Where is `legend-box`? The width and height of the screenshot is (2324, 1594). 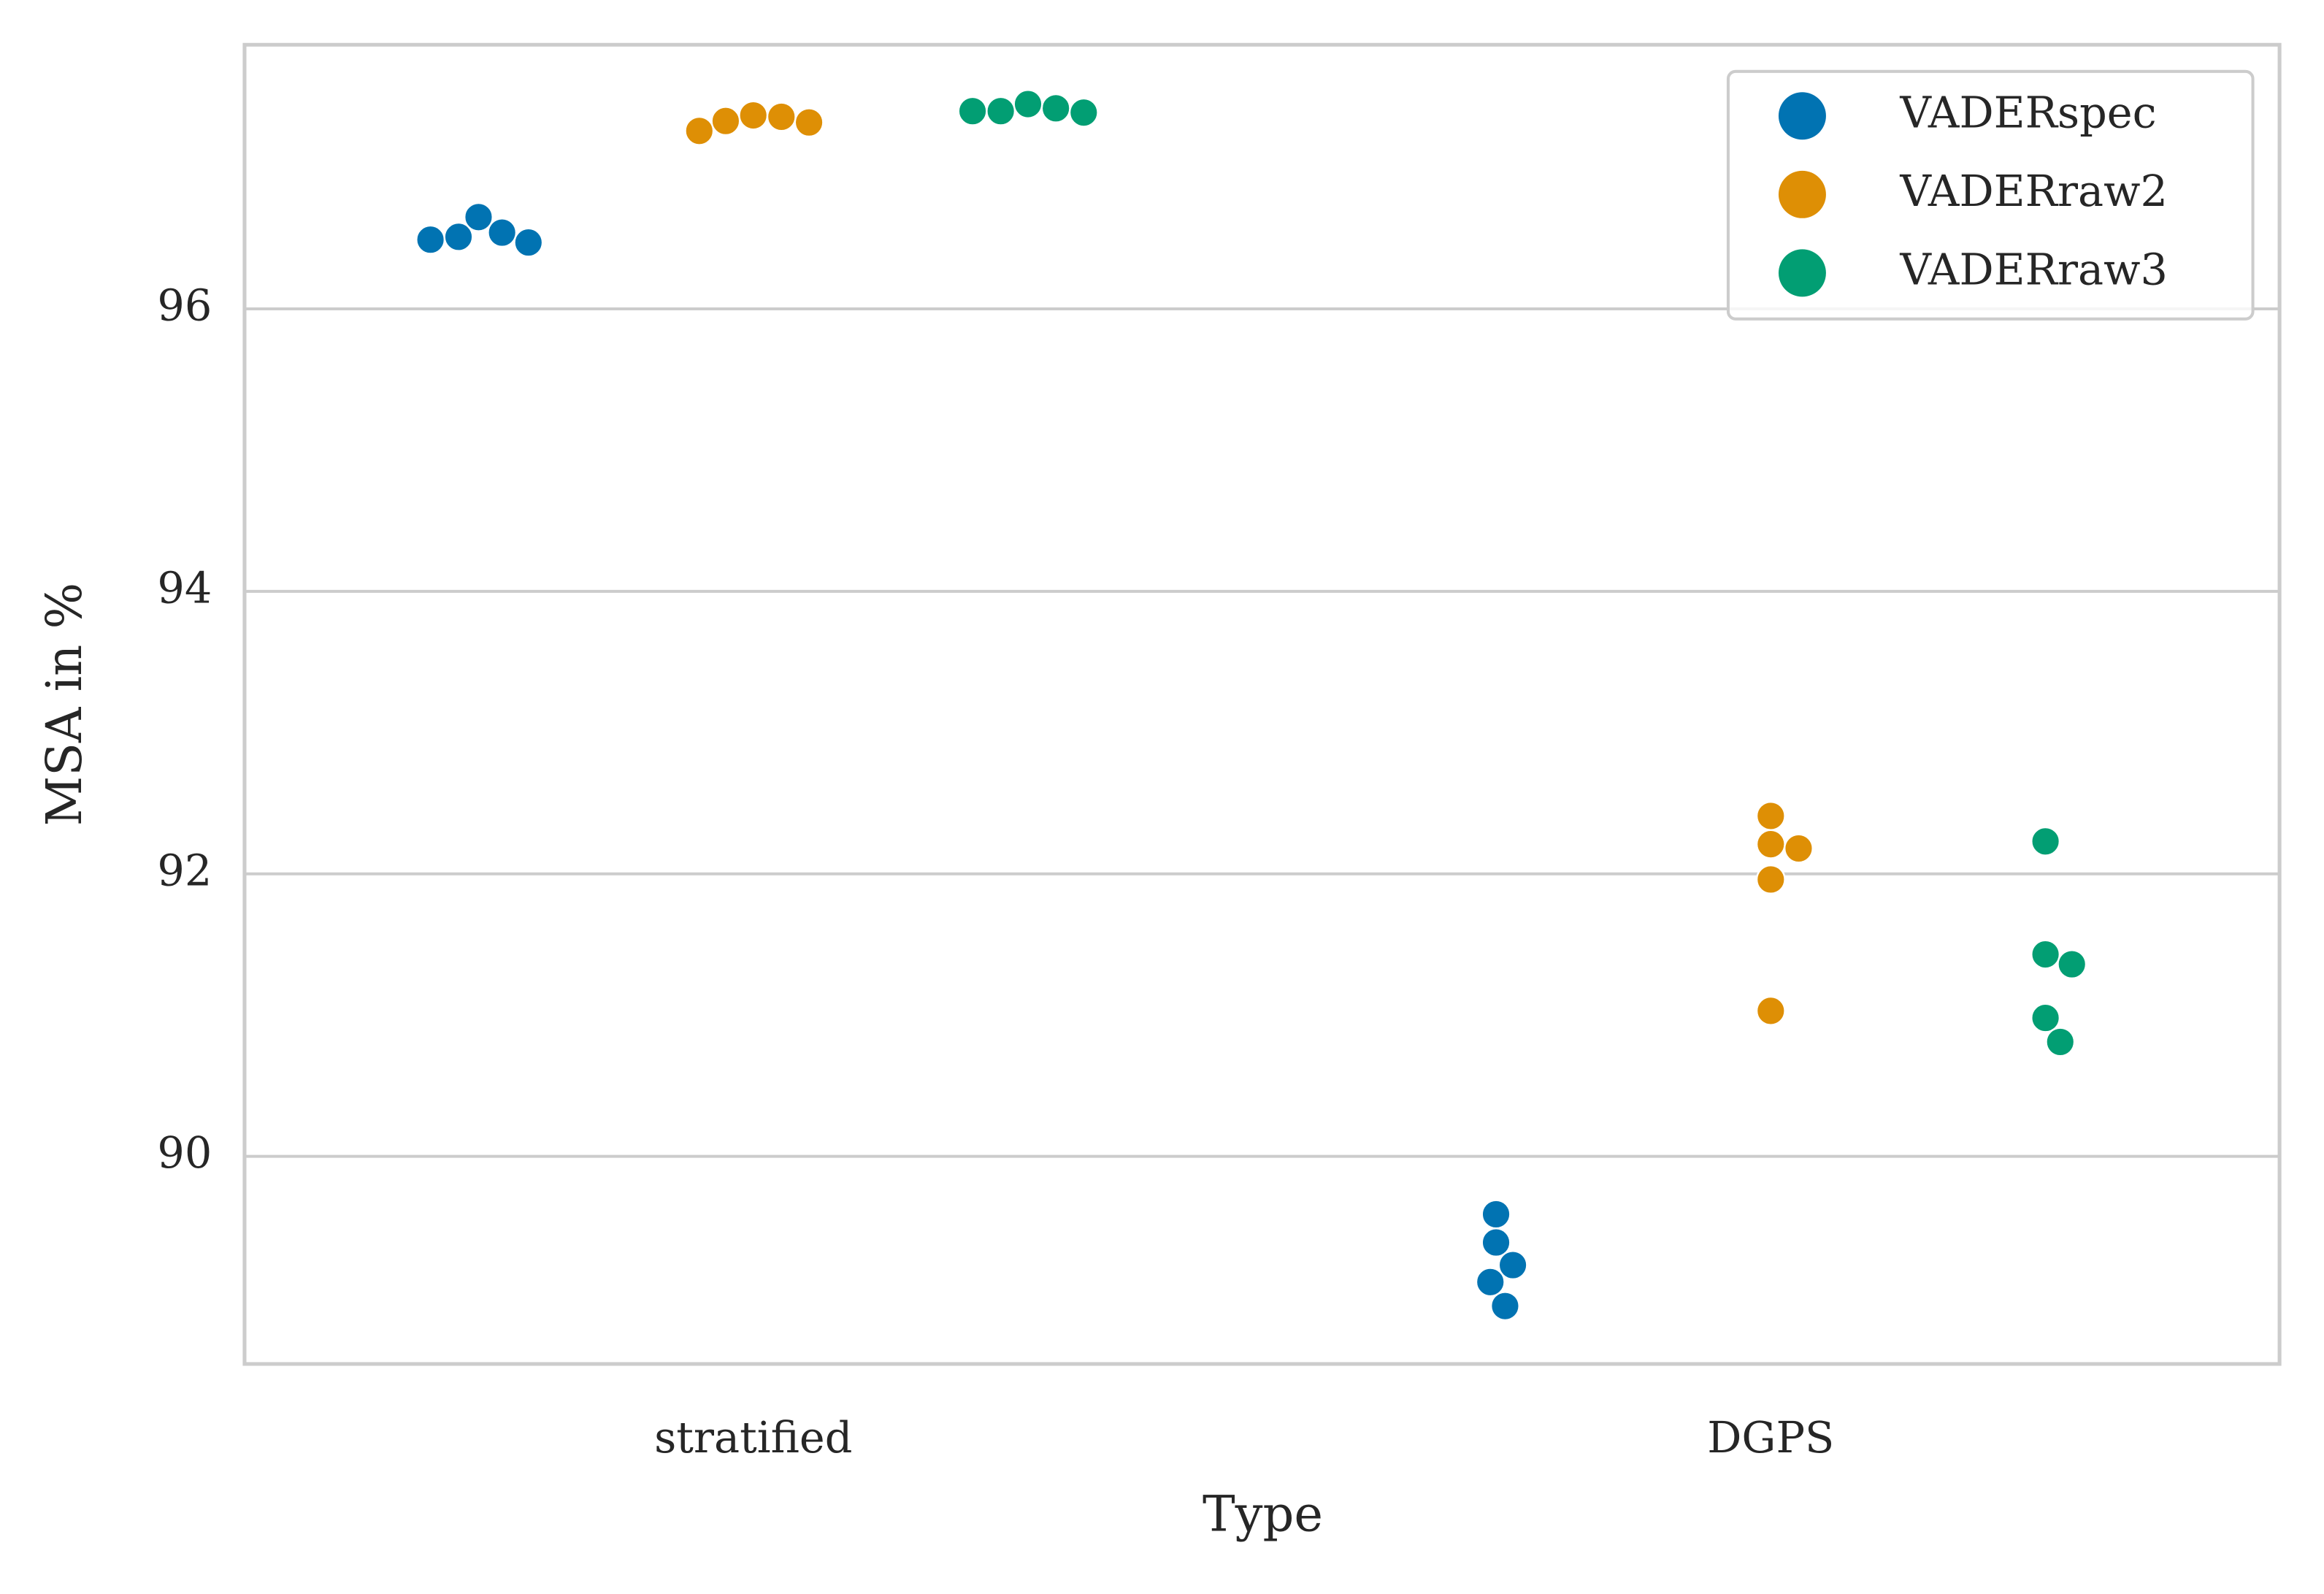 legend-box is located at coordinates (1990, 195).